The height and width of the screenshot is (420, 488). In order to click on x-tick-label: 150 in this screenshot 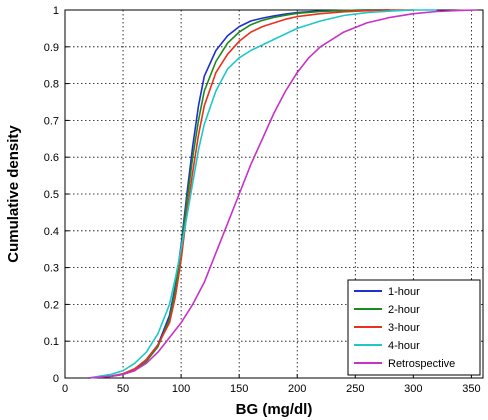, I will do `click(239, 389)`.